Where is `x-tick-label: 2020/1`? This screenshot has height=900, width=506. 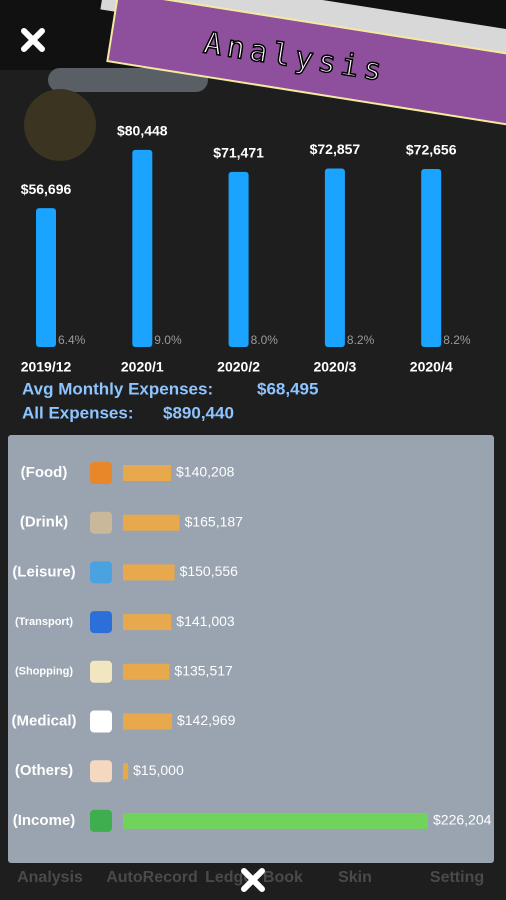 x-tick-label: 2020/1 is located at coordinates (142, 367).